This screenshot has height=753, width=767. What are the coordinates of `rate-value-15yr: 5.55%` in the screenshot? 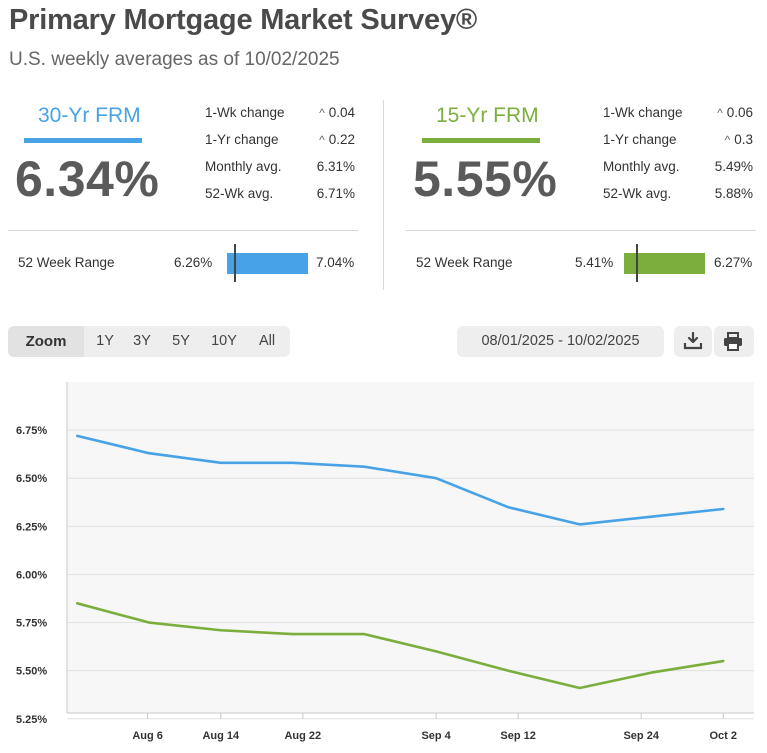 It's located at (485, 179).